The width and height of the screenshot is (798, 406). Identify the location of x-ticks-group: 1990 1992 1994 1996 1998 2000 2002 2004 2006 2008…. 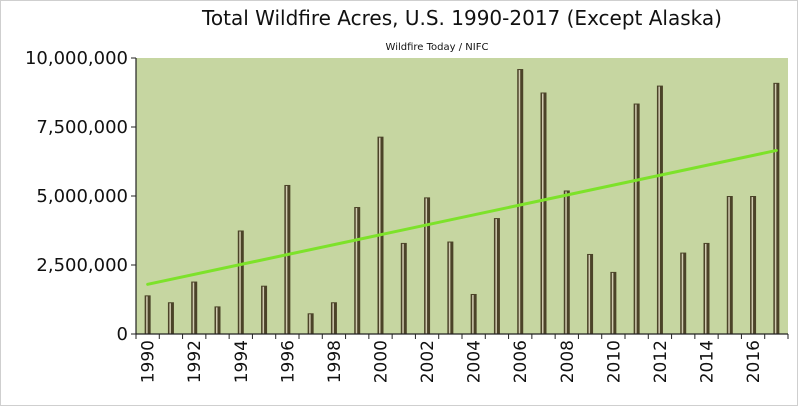
(462, 358).